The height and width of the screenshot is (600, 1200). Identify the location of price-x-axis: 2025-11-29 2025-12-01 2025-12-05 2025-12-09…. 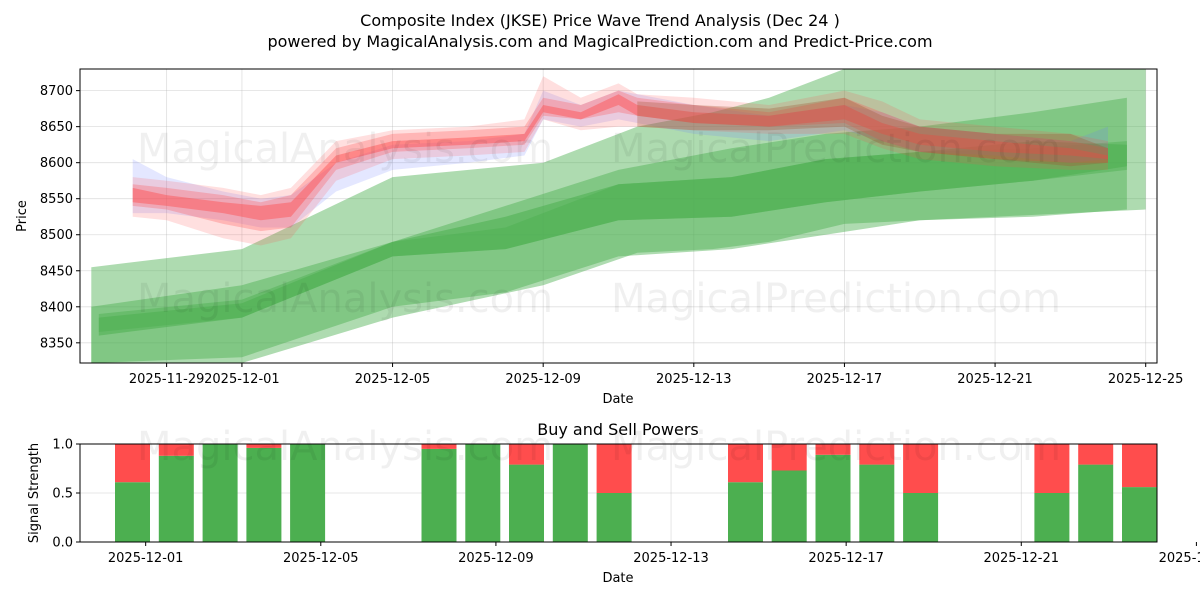
(656, 375).